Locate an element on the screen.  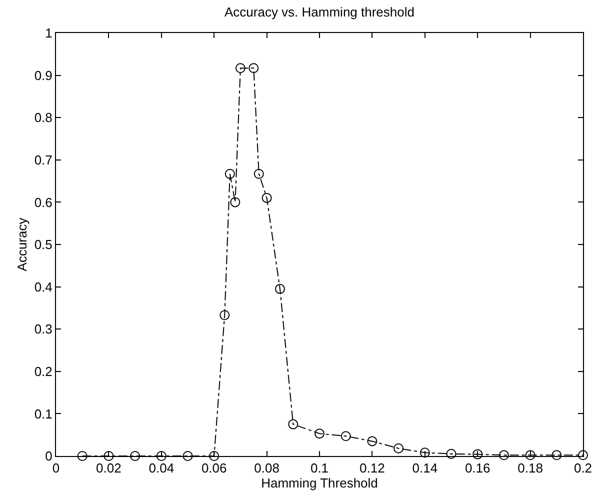
x-tick-label: 0.12 is located at coordinates (372, 468).